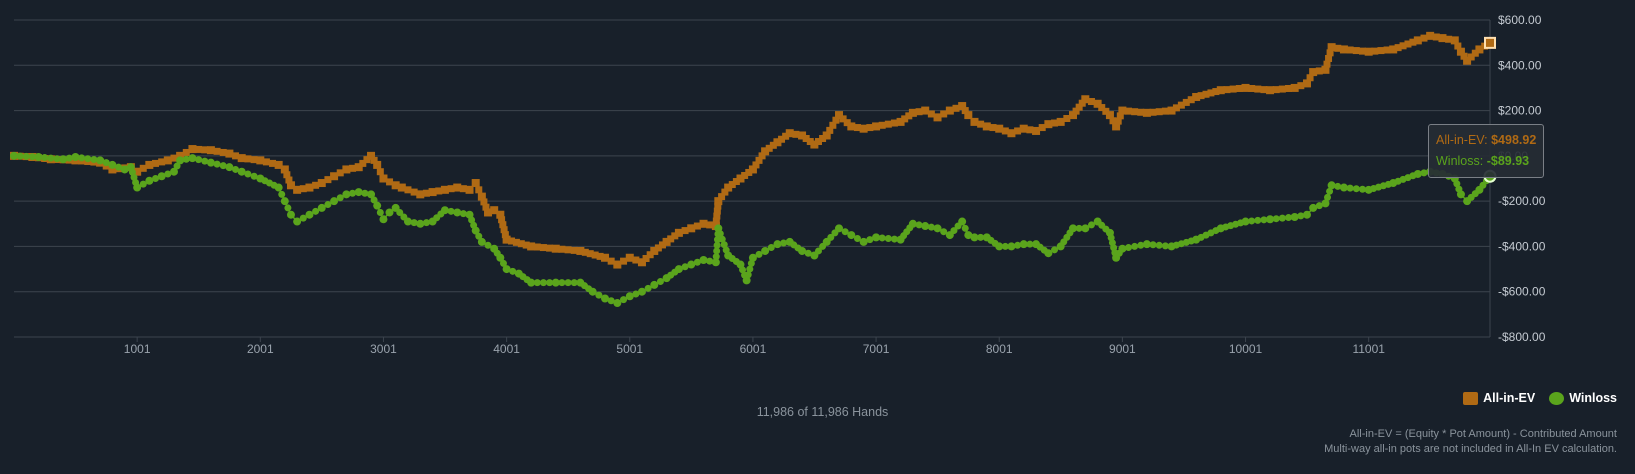  What do you see at coordinates (1499, 398) in the screenshot?
I see `legend-item-all-in-ev: All-in-EV` at bounding box center [1499, 398].